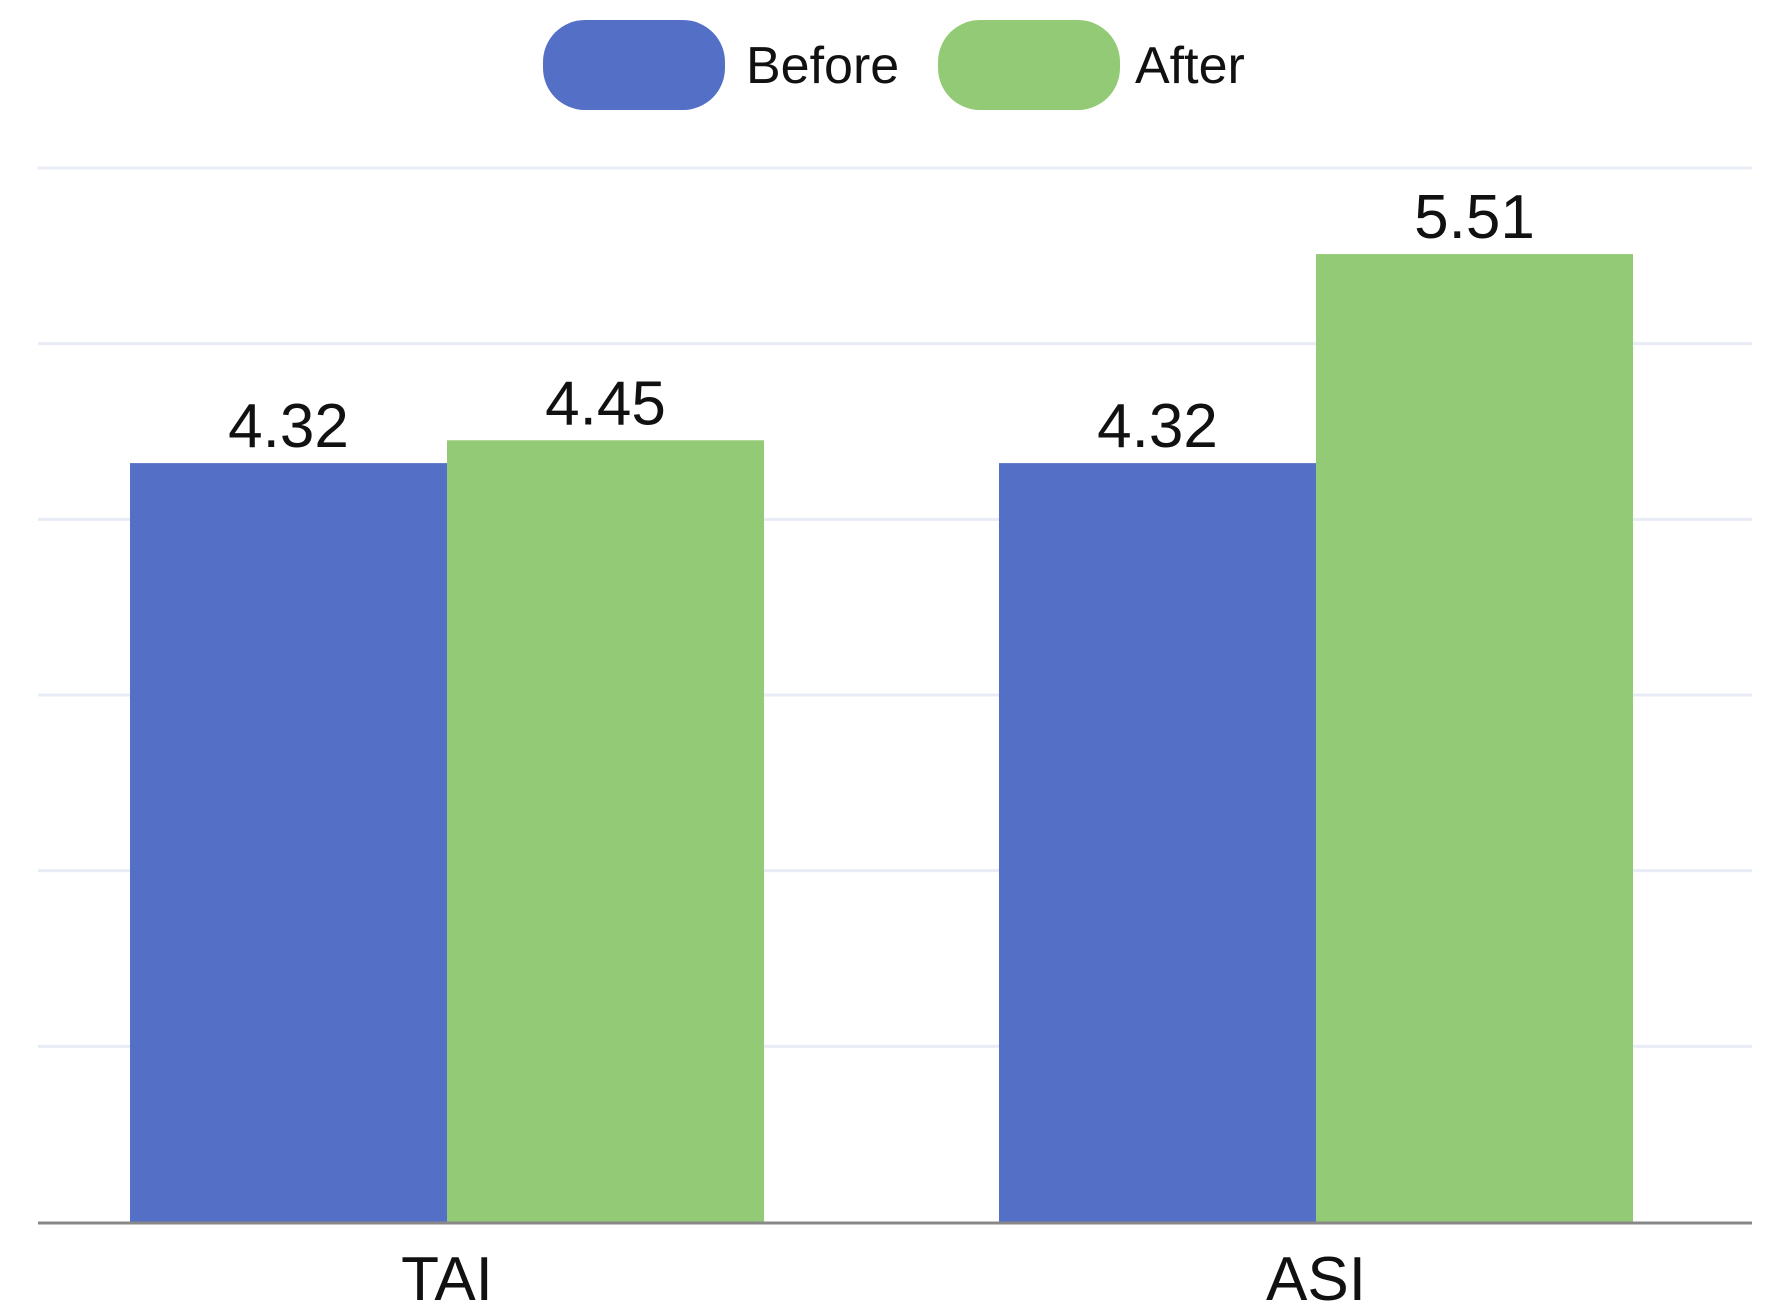  I want to click on legend-label: After, so click(1190, 66).